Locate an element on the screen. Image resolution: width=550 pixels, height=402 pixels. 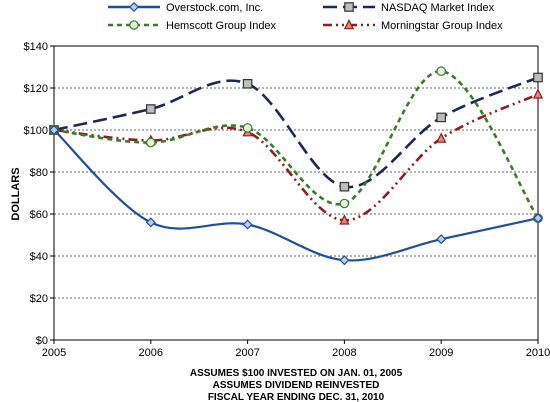
legend-item-overstock-com-inc: Overstock.com, Inc. is located at coordinates (185, 7).